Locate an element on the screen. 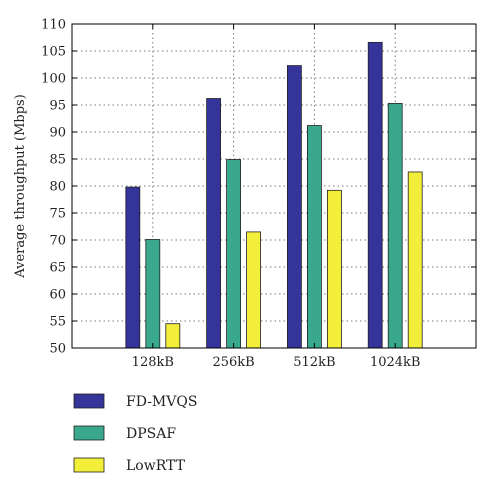 The width and height of the screenshot is (500, 481). y-tick-label: 55 is located at coordinates (57, 322).